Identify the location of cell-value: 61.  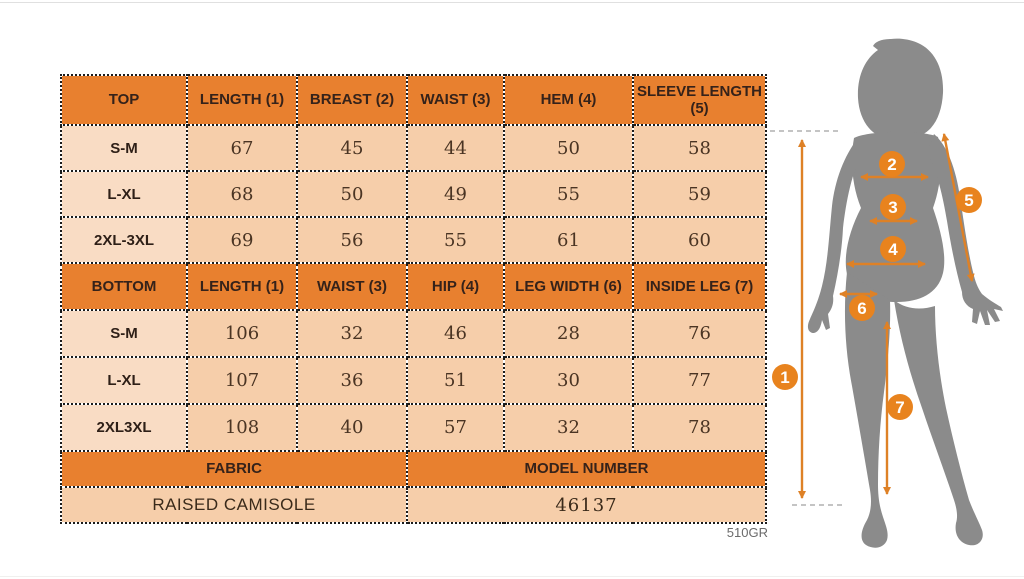
(568, 240).